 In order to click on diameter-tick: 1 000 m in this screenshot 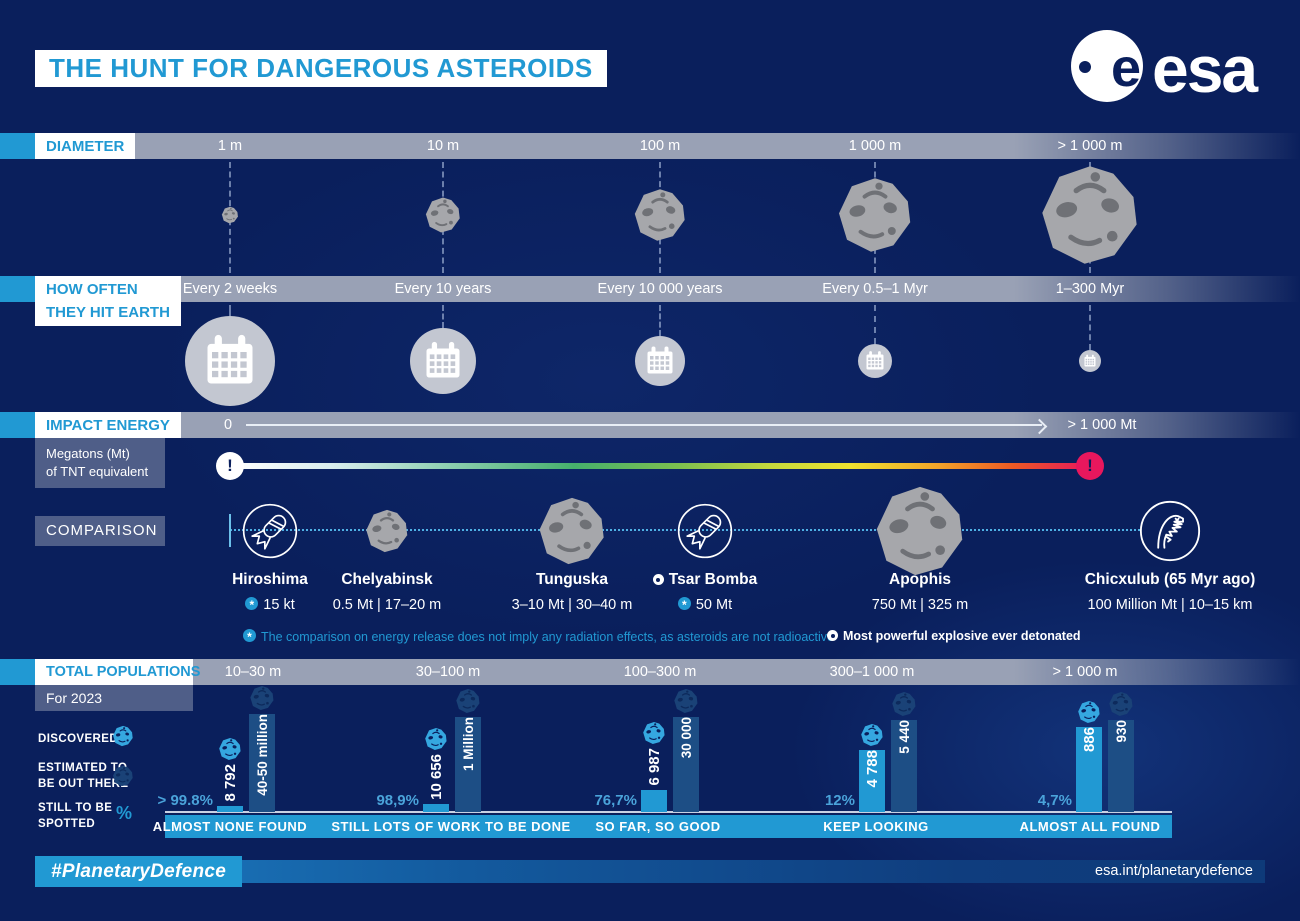, I will do `click(875, 146)`.